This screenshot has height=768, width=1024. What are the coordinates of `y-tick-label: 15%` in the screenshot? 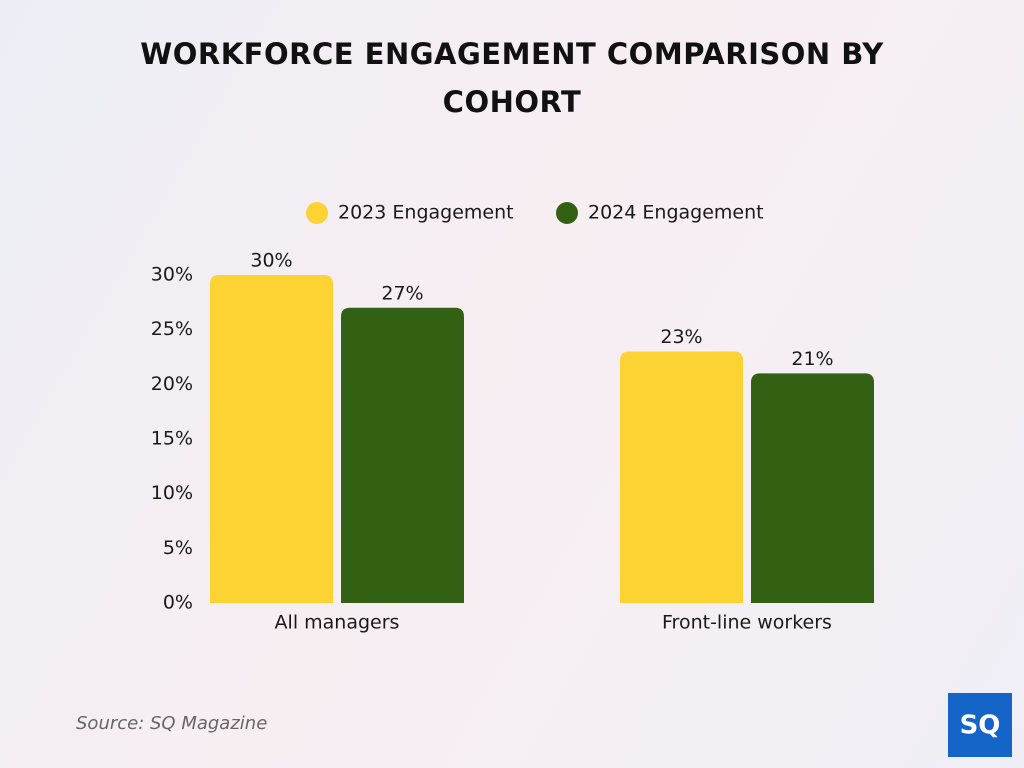 It's located at (172, 439).